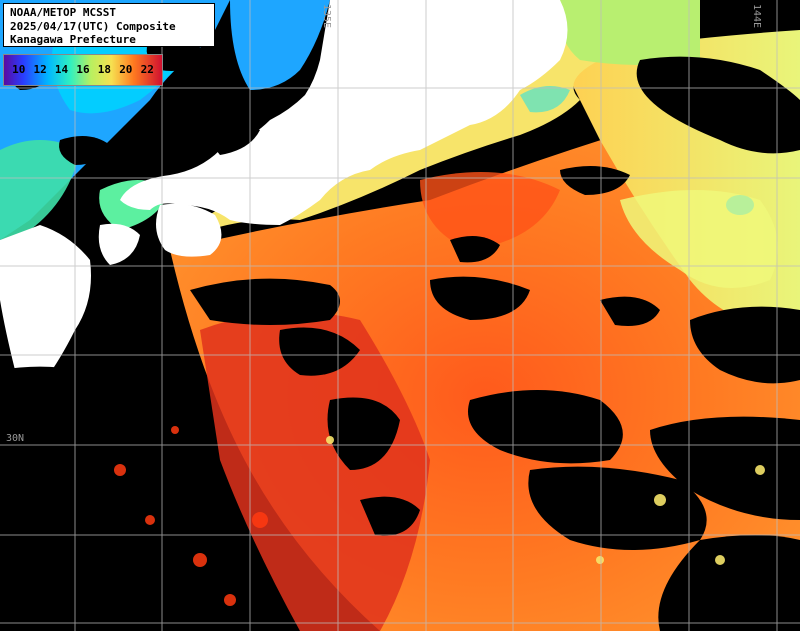 The width and height of the screenshot is (800, 631). What do you see at coordinates (315, 471) in the screenshot?
I see `hot-sea-region` at bounding box center [315, 471].